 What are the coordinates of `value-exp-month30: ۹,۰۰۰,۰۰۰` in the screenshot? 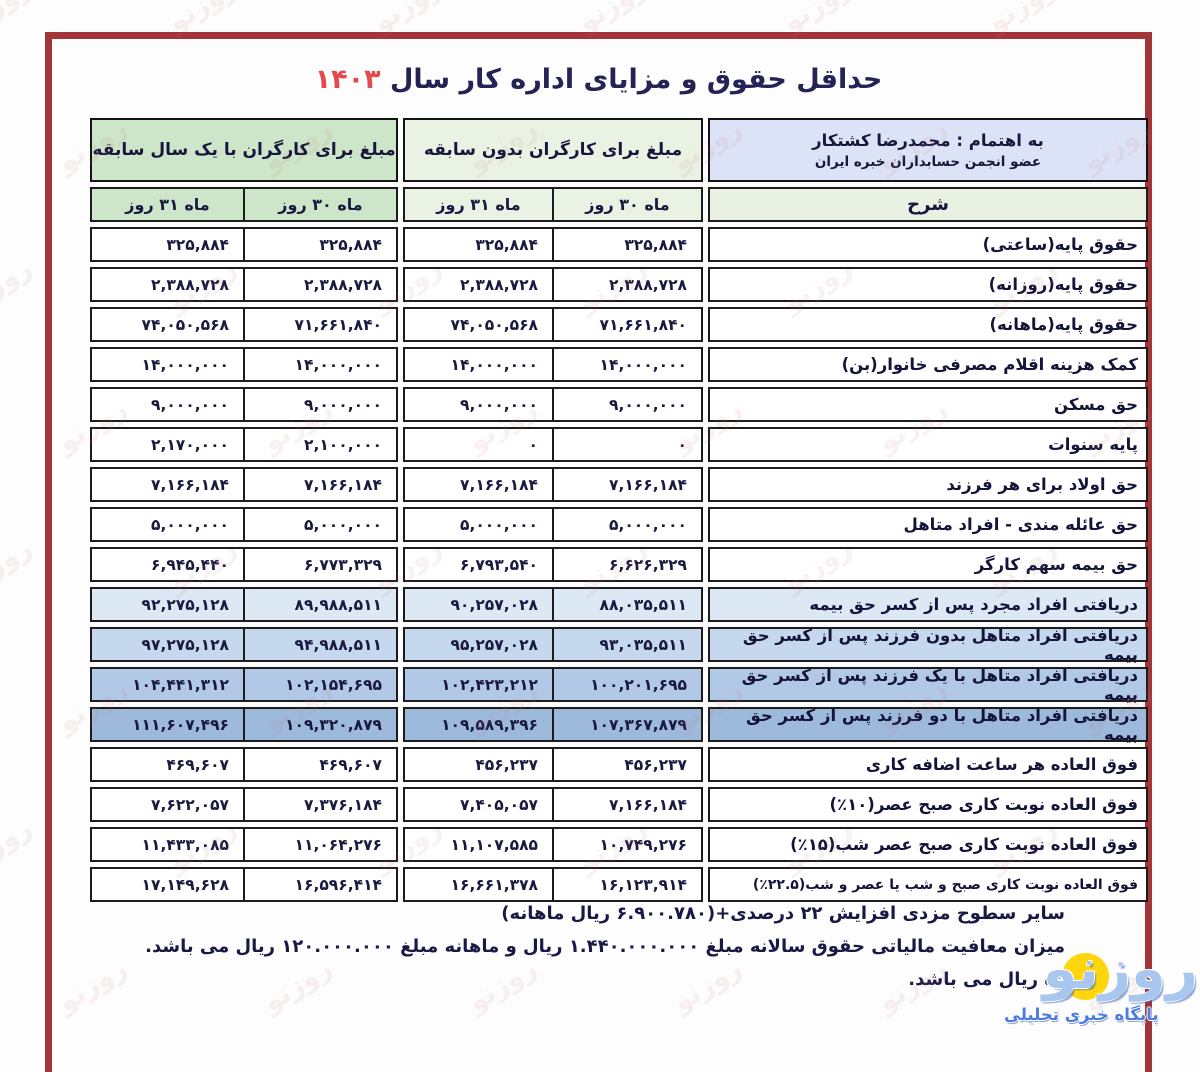 It's located at (343, 404).